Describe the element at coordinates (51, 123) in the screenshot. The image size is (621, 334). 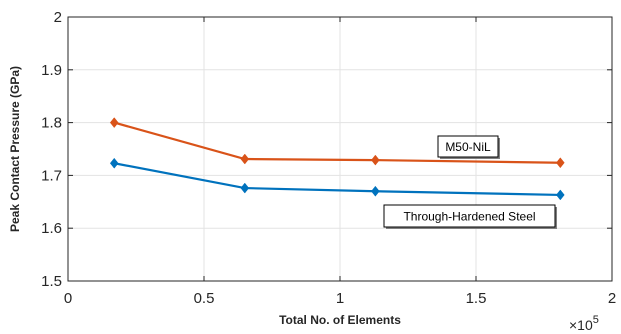
I see `y-tick-label: 1.8` at that location.